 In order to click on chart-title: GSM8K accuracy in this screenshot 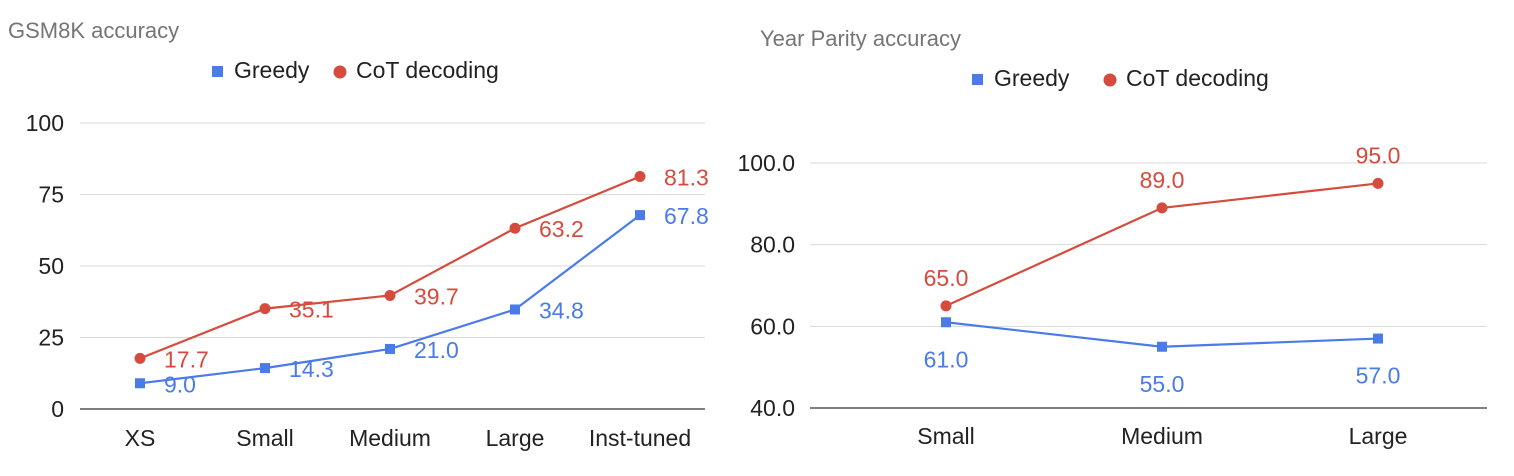, I will do `click(93, 30)`.